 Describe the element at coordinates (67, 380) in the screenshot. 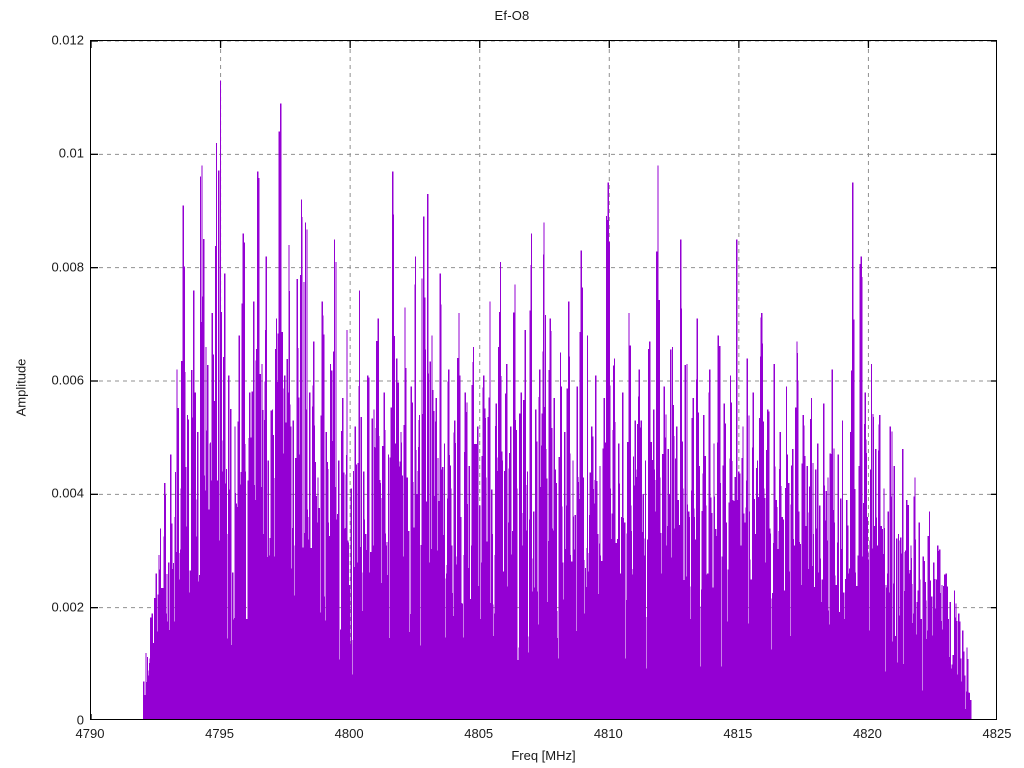

I see `y-tick-label: 0.006` at that location.